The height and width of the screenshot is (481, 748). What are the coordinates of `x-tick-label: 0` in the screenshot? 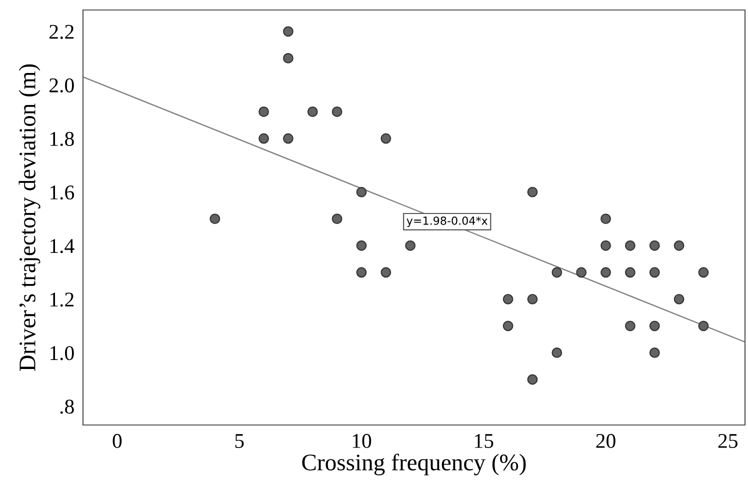 It's located at (117, 441).